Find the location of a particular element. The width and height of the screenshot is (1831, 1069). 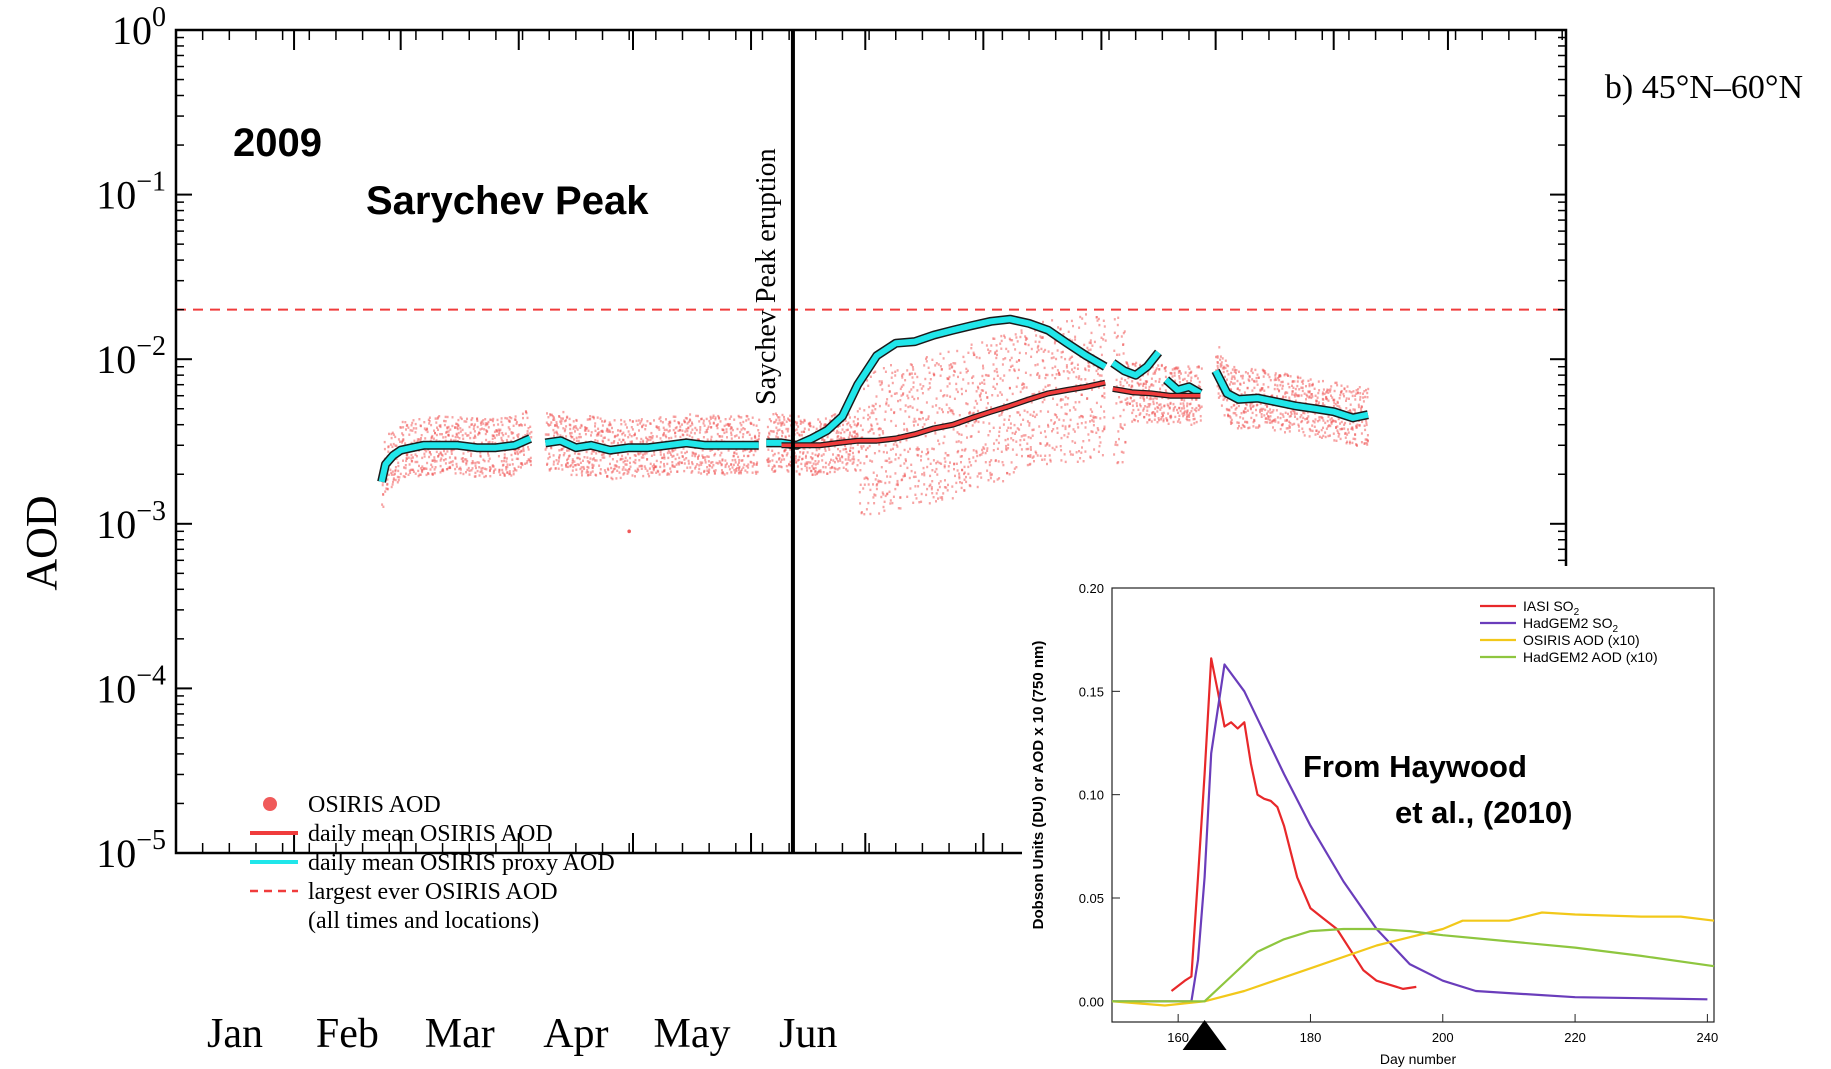

inset-y-tick-label: 0.20 is located at coordinates (1091, 588).